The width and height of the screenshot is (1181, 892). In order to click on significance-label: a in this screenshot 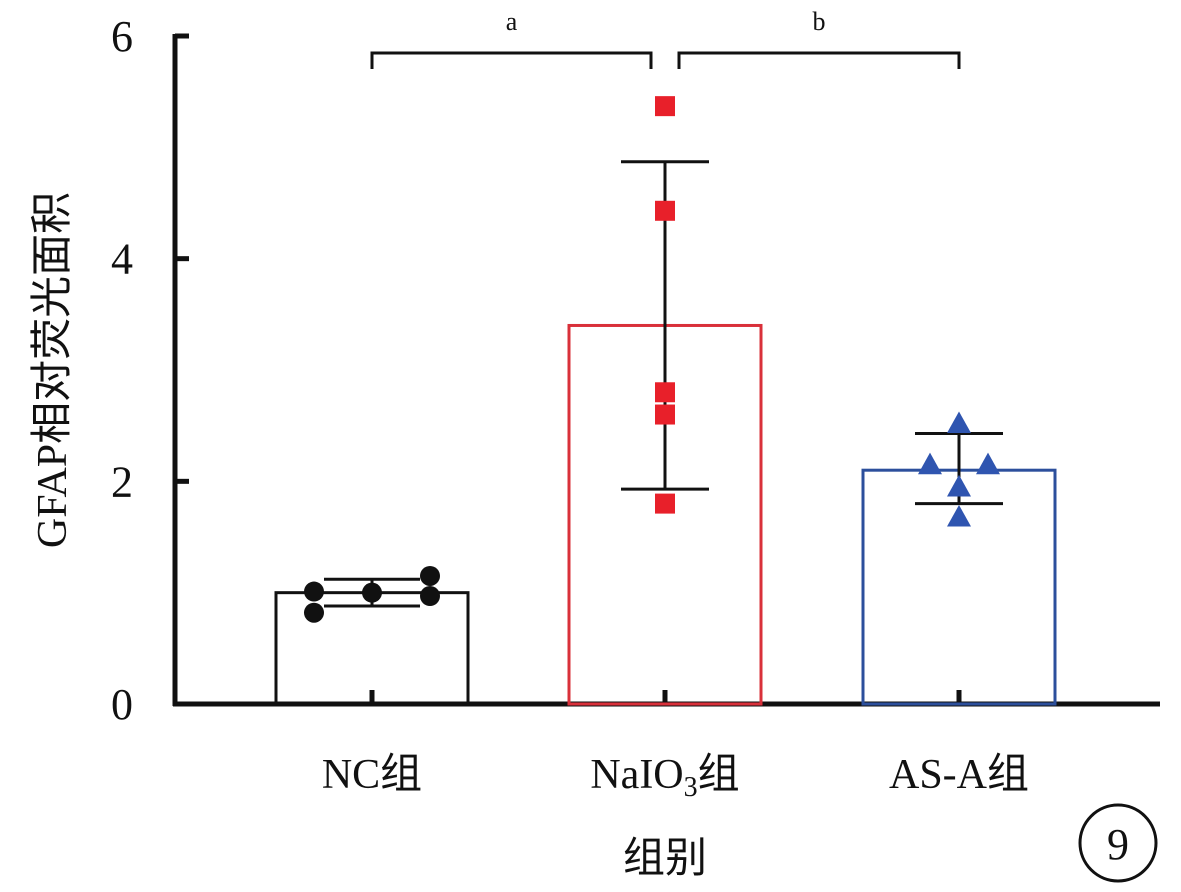, I will do `click(512, 21)`.